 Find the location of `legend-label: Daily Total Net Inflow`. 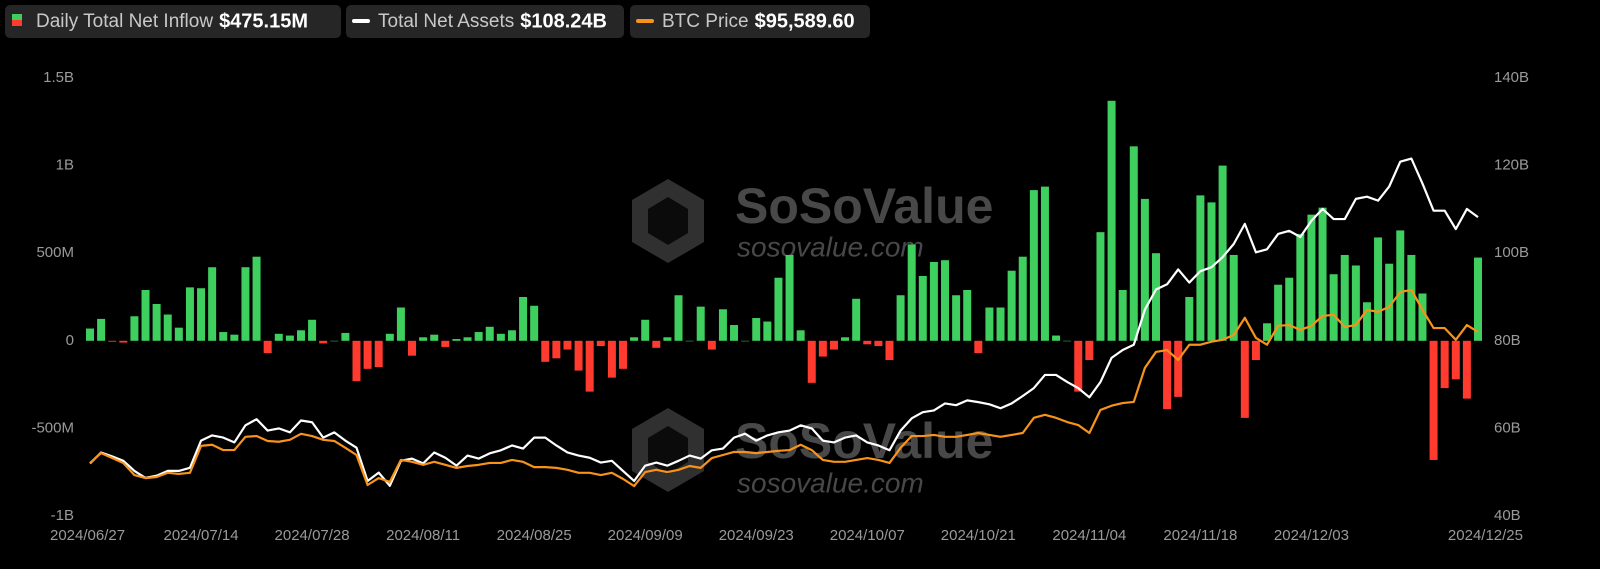

legend-label: Daily Total Net Inflow is located at coordinates (124, 21).